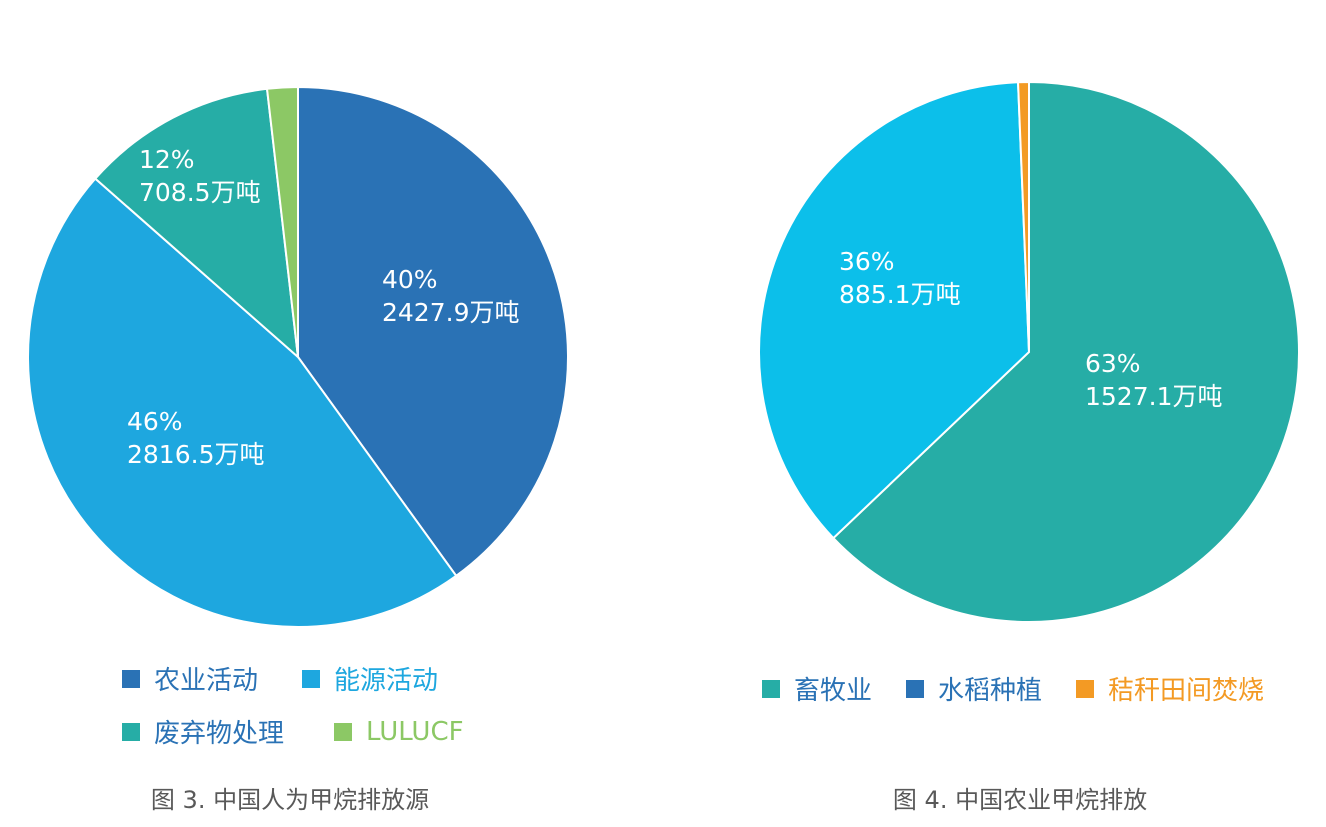 The height and width of the screenshot is (827, 1326). I want to click on legend-label: 废弃物处理, so click(219, 734).